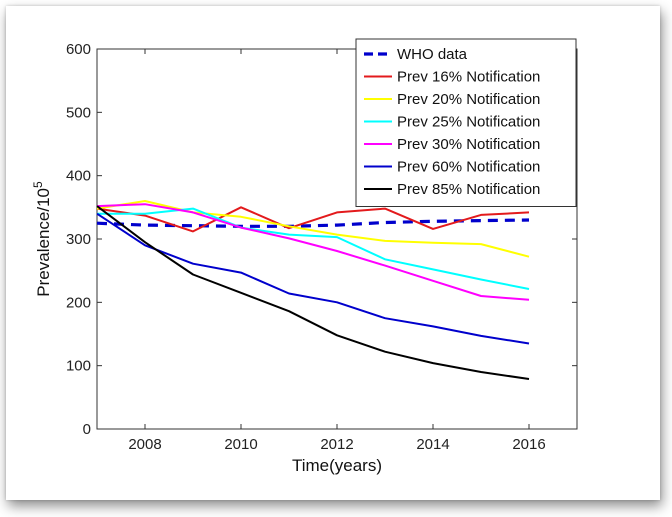 Image resolution: width=672 pixels, height=517 pixels. What do you see at coordinates (468, 189) in the screenshot?
I see `legend-label-6: Prev 85% Notification` at bounding box center [468, 189].